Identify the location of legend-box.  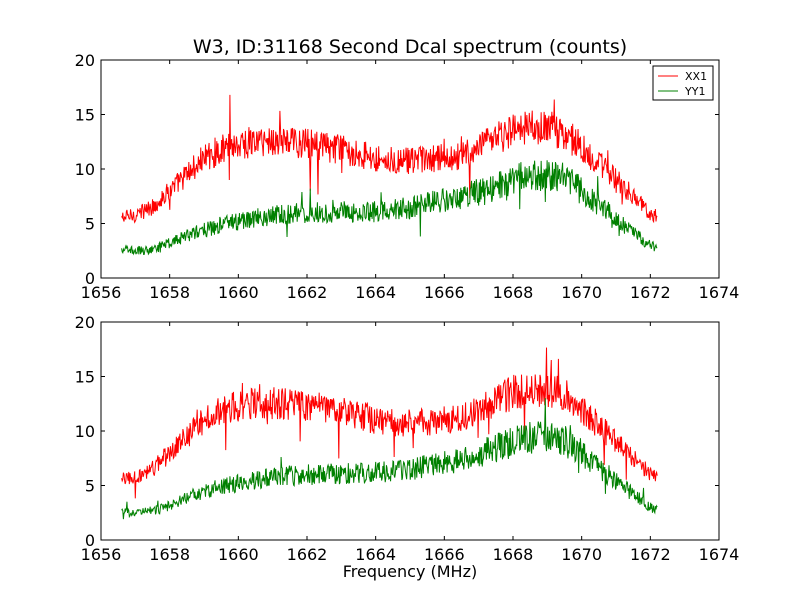
(683, 83).